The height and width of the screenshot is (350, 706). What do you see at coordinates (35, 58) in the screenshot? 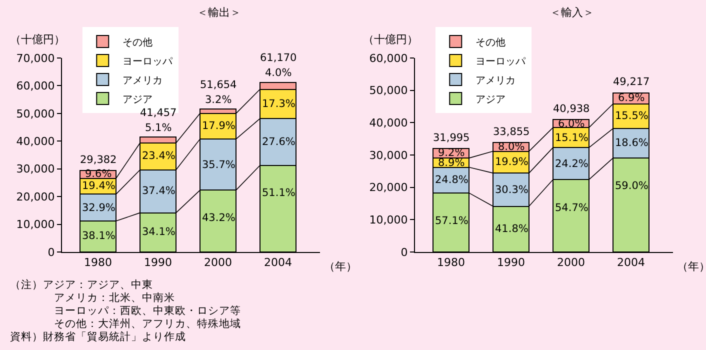
I see `y-tick-label: 70,000` at bounding box center [35, 58].